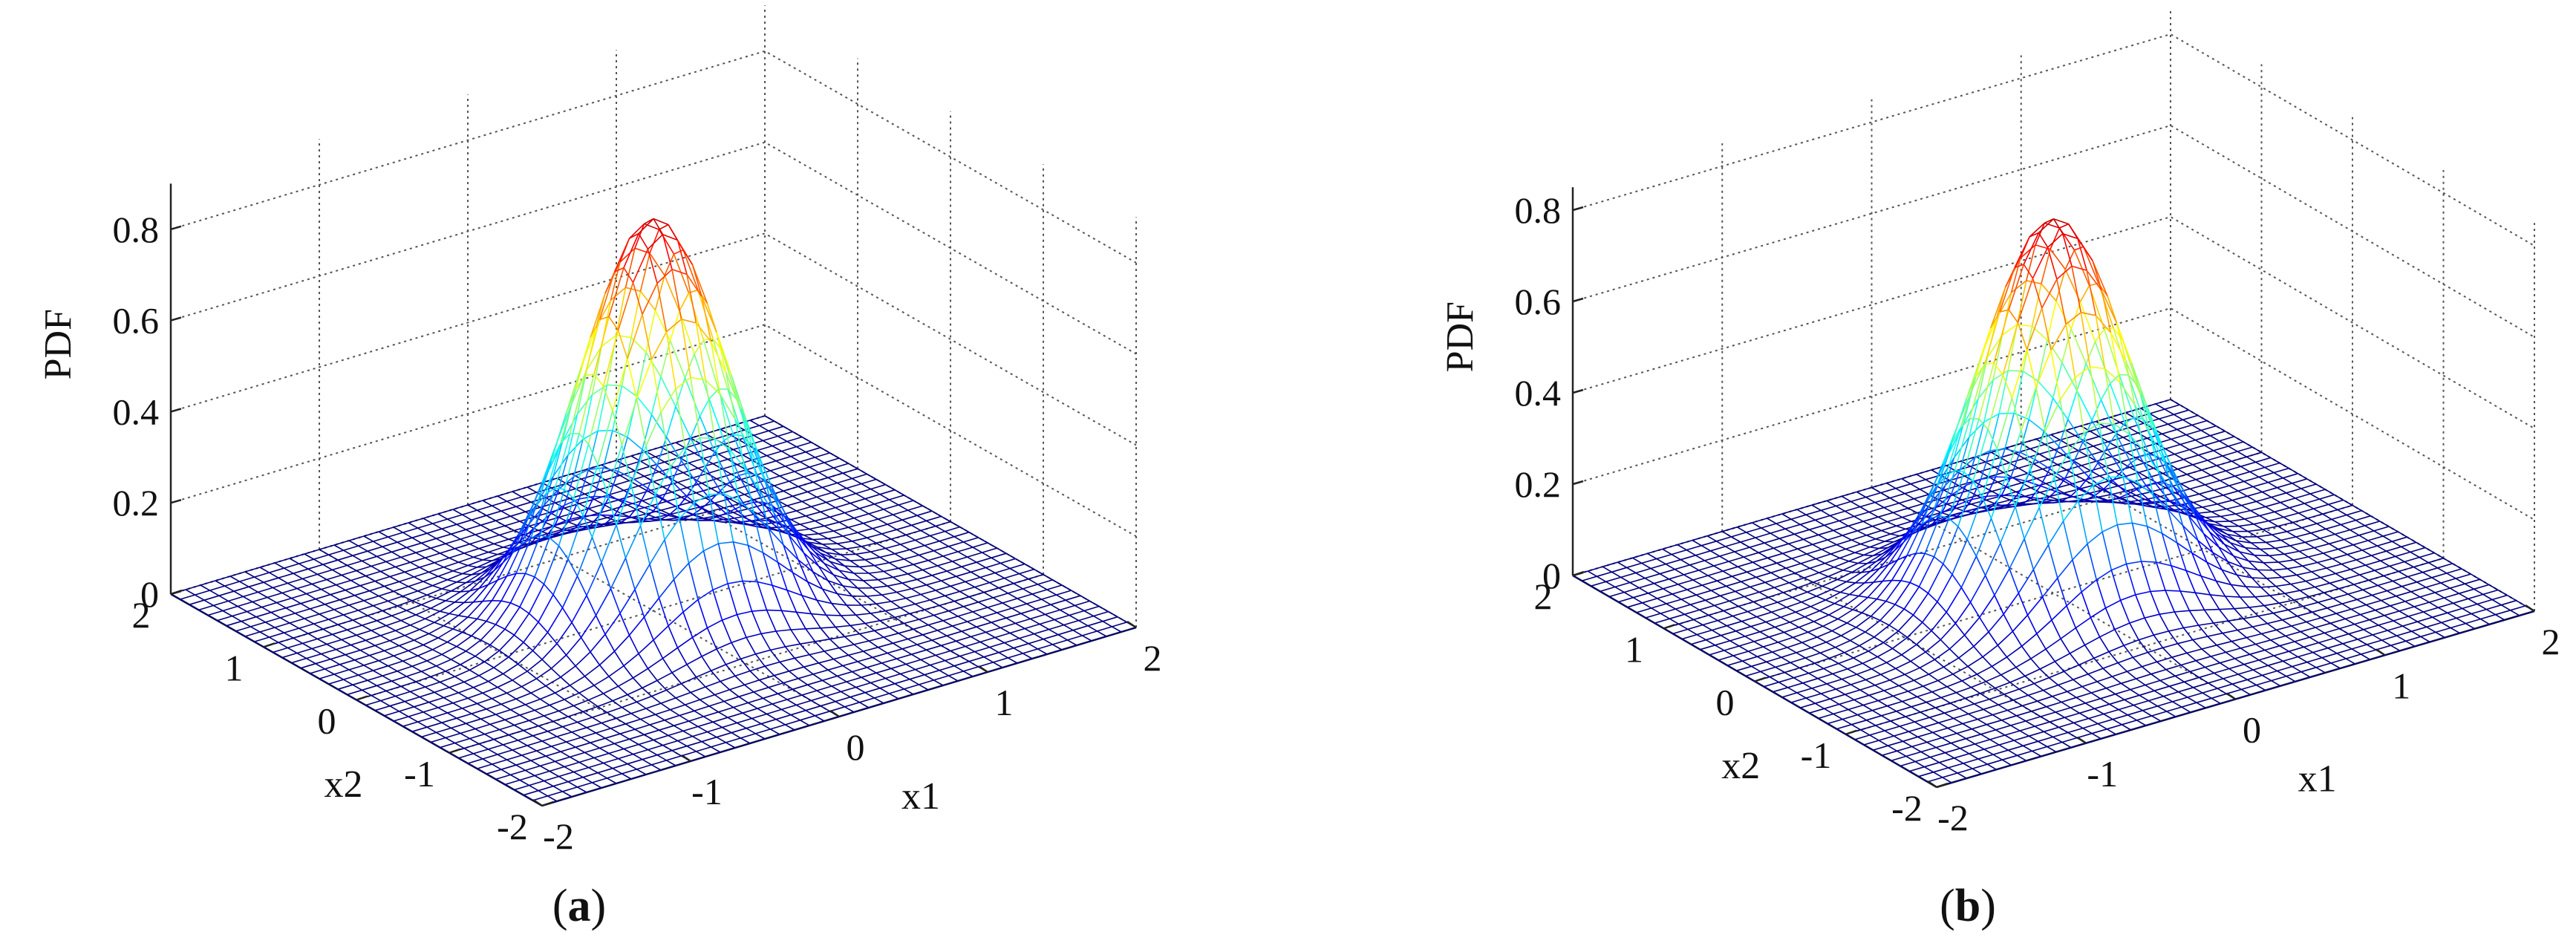  Describe the element at coordinates (2053, 140) in the screenshot. I see `grid-line` at that location.